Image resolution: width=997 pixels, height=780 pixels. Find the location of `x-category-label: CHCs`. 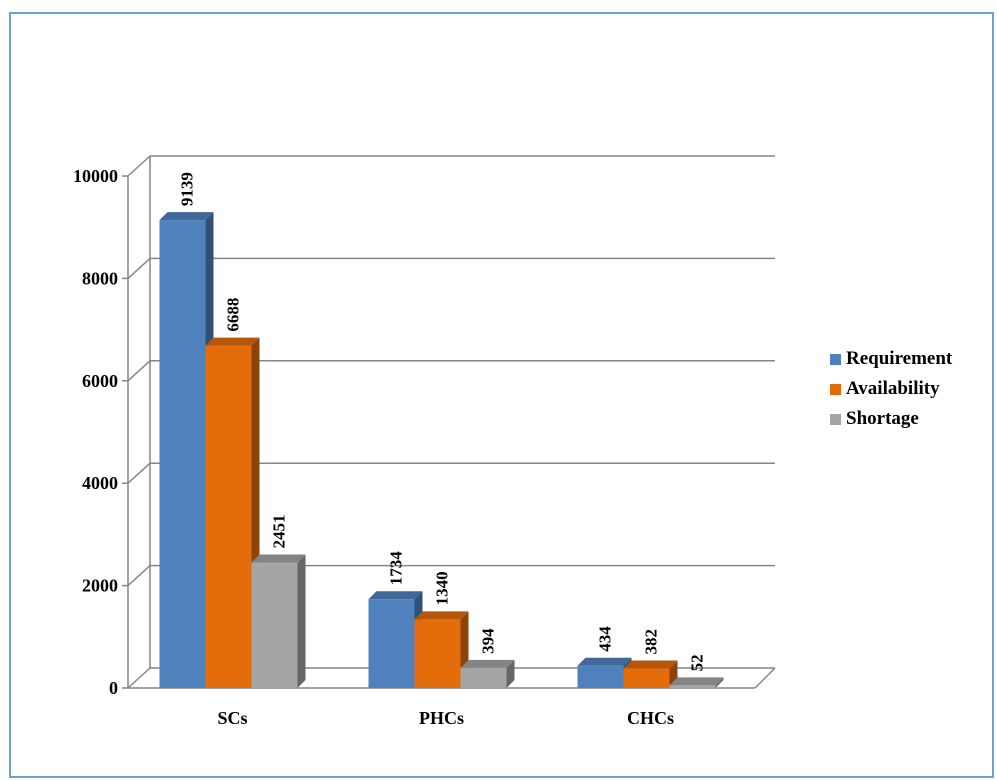

x-category-label: CHCs is located at coordinates (650, 718).